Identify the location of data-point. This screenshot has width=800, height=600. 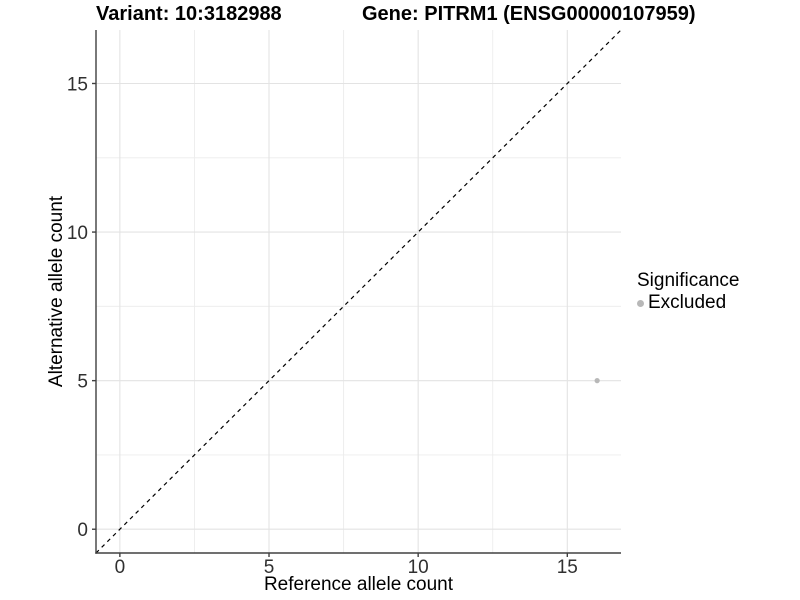
(597, 381).